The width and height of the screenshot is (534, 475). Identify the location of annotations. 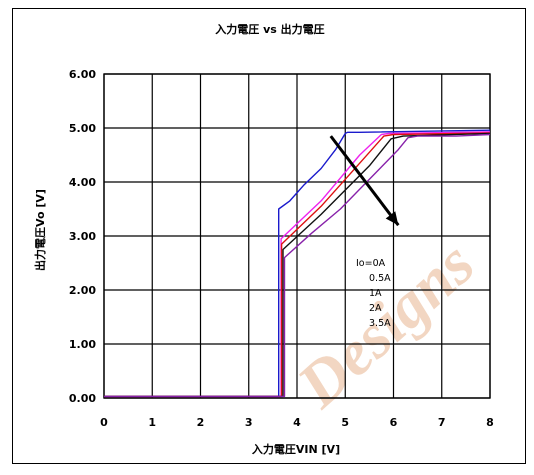
(364, 181).